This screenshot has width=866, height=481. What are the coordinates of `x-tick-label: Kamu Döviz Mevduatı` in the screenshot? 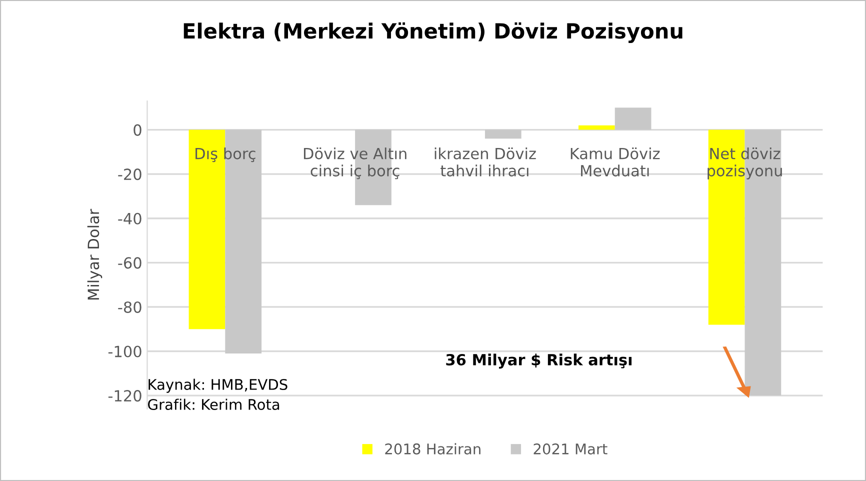 It's located at (615, 162).